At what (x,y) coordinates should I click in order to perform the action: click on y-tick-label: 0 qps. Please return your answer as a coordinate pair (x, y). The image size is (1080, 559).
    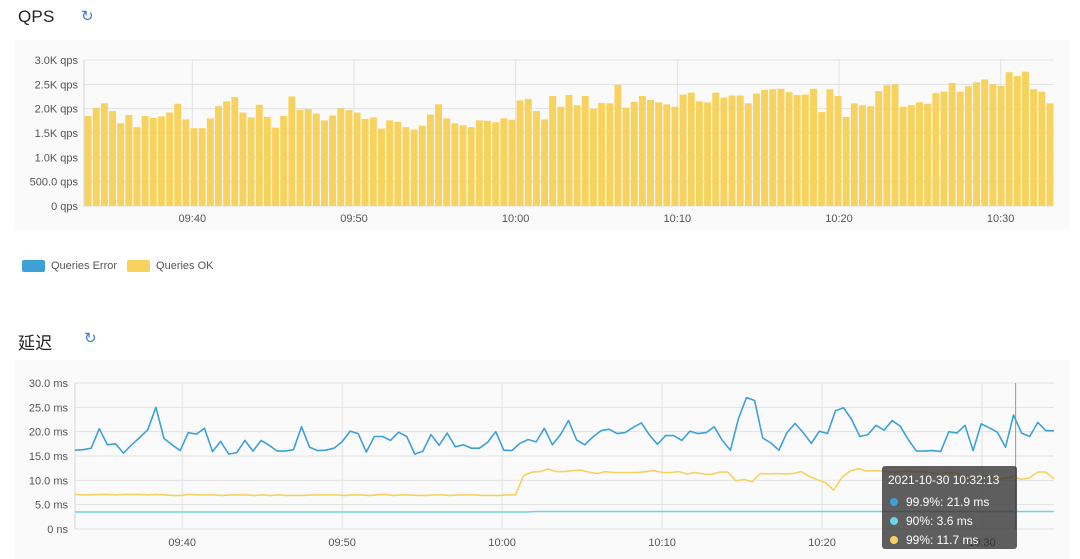
    Looking at the image, I should click on (64, 207).